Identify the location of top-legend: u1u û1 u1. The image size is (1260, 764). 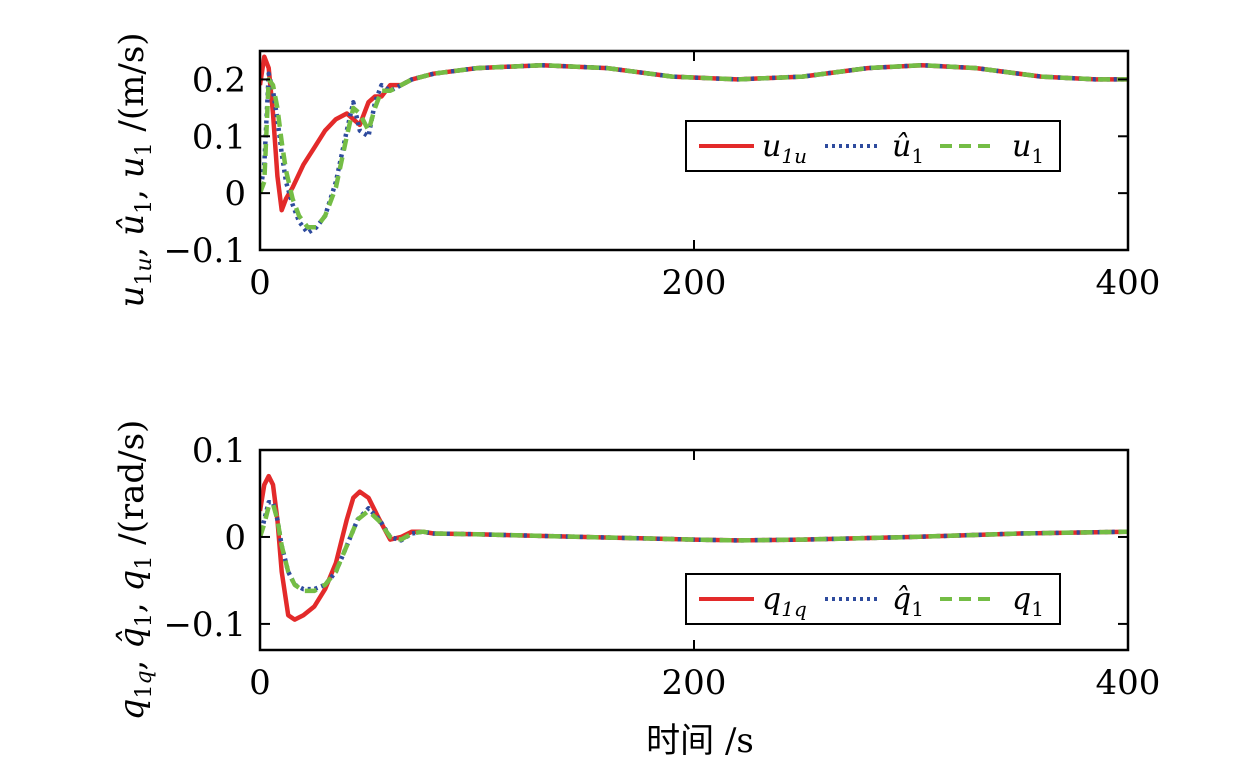
(873, 146).